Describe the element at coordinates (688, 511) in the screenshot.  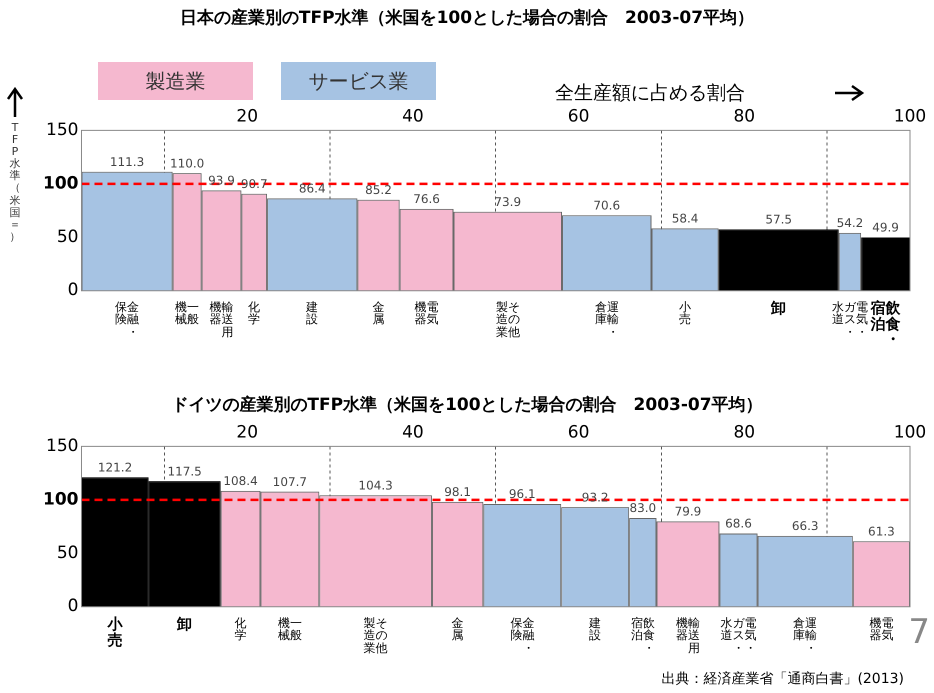
I see `data-label: 79.9` at that location.